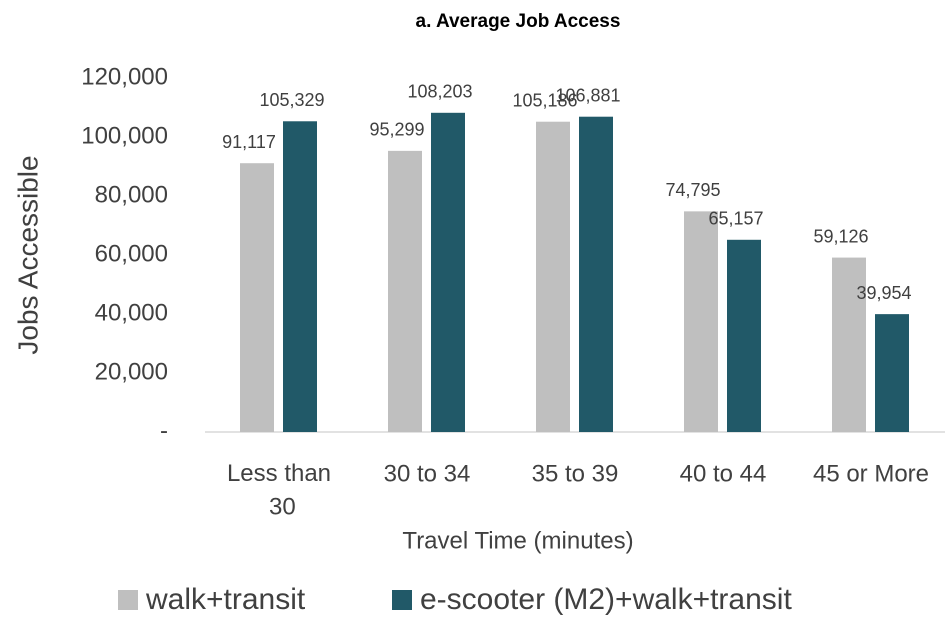 The image size is (946, 620). I want to click on legend-label: e-scooter (M2)+walk+transit, so click(606, 599).